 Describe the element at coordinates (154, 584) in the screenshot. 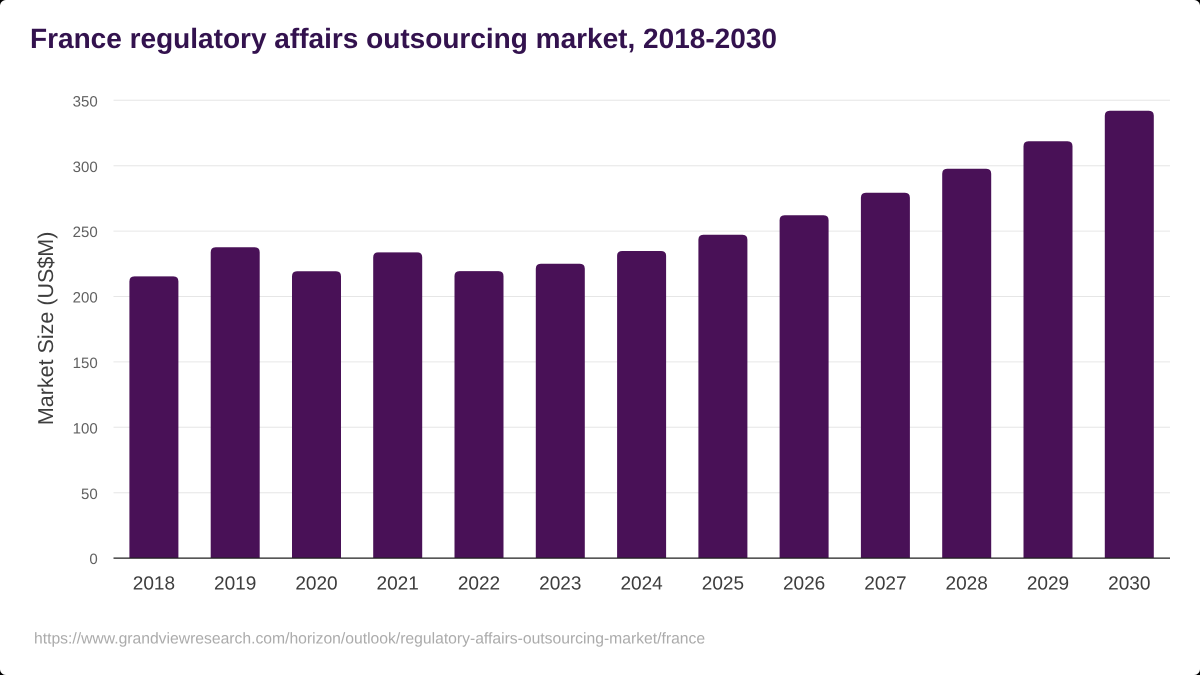

I see `svg-text: 2018` at that location.